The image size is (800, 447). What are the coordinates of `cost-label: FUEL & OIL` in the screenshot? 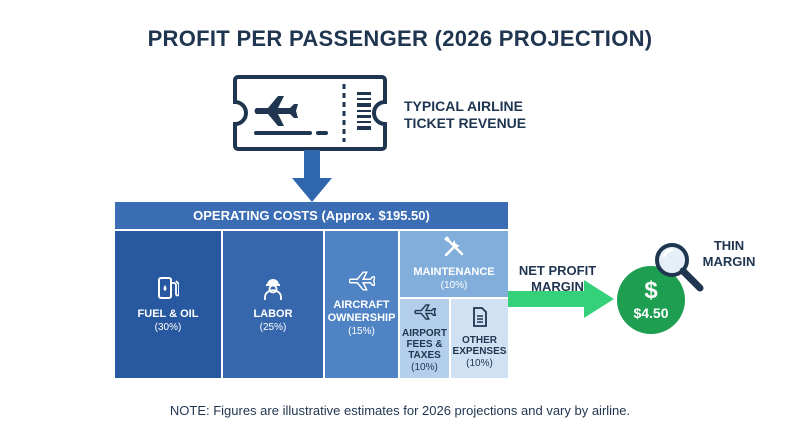 It's located at (168, 313).